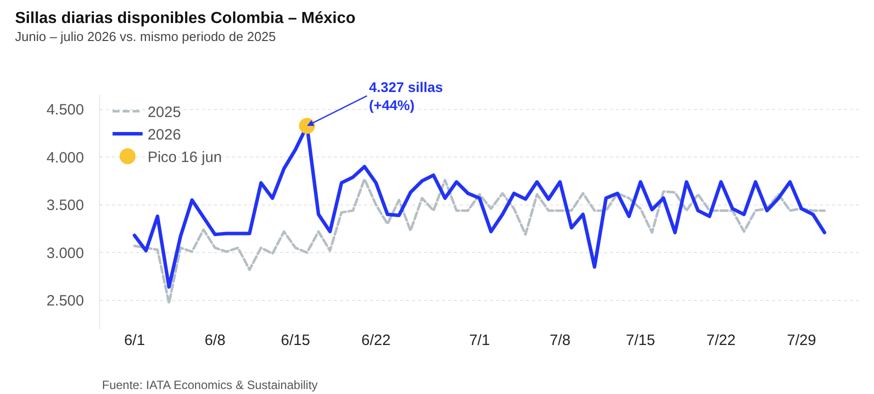 Image resolution: width=874 pixels, height=394 pixels. What do you see at coordinates (215, 340) in the screenshot?
I see `x-tick-label: 6/8` at bounding box center [215, 340].